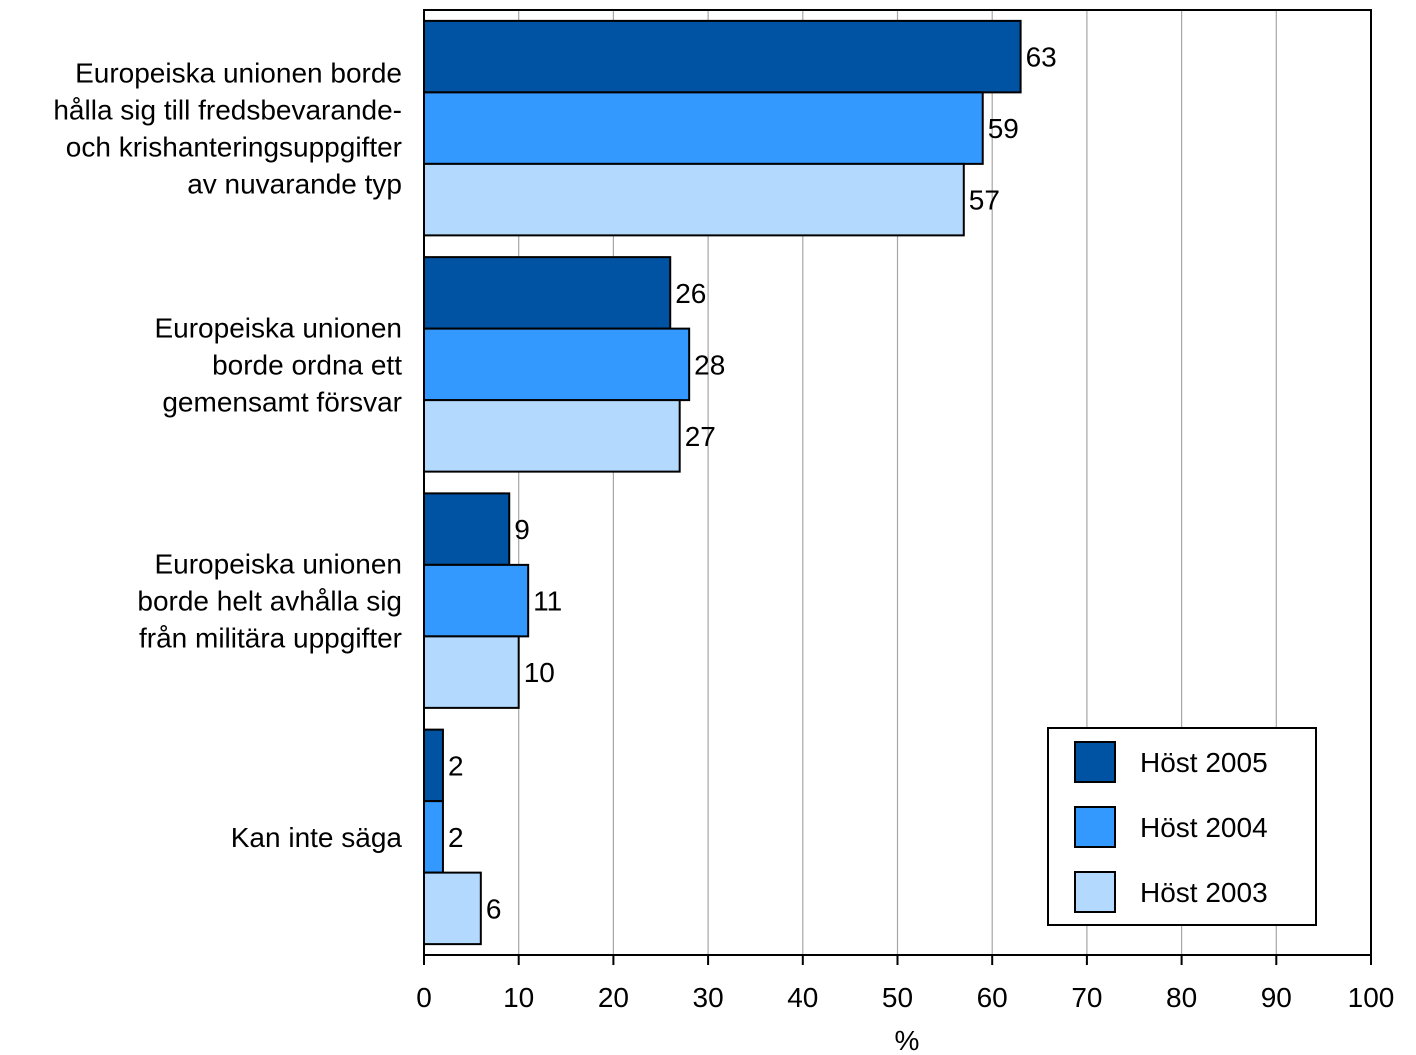  I want to click on category-label-line: gemensamt försvar, so click(282, 401).